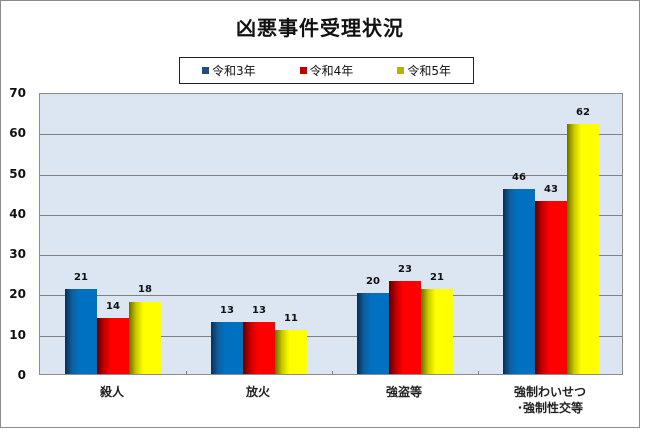  I want to click on x-category-label-line: 強盗等, so click(403, 392).